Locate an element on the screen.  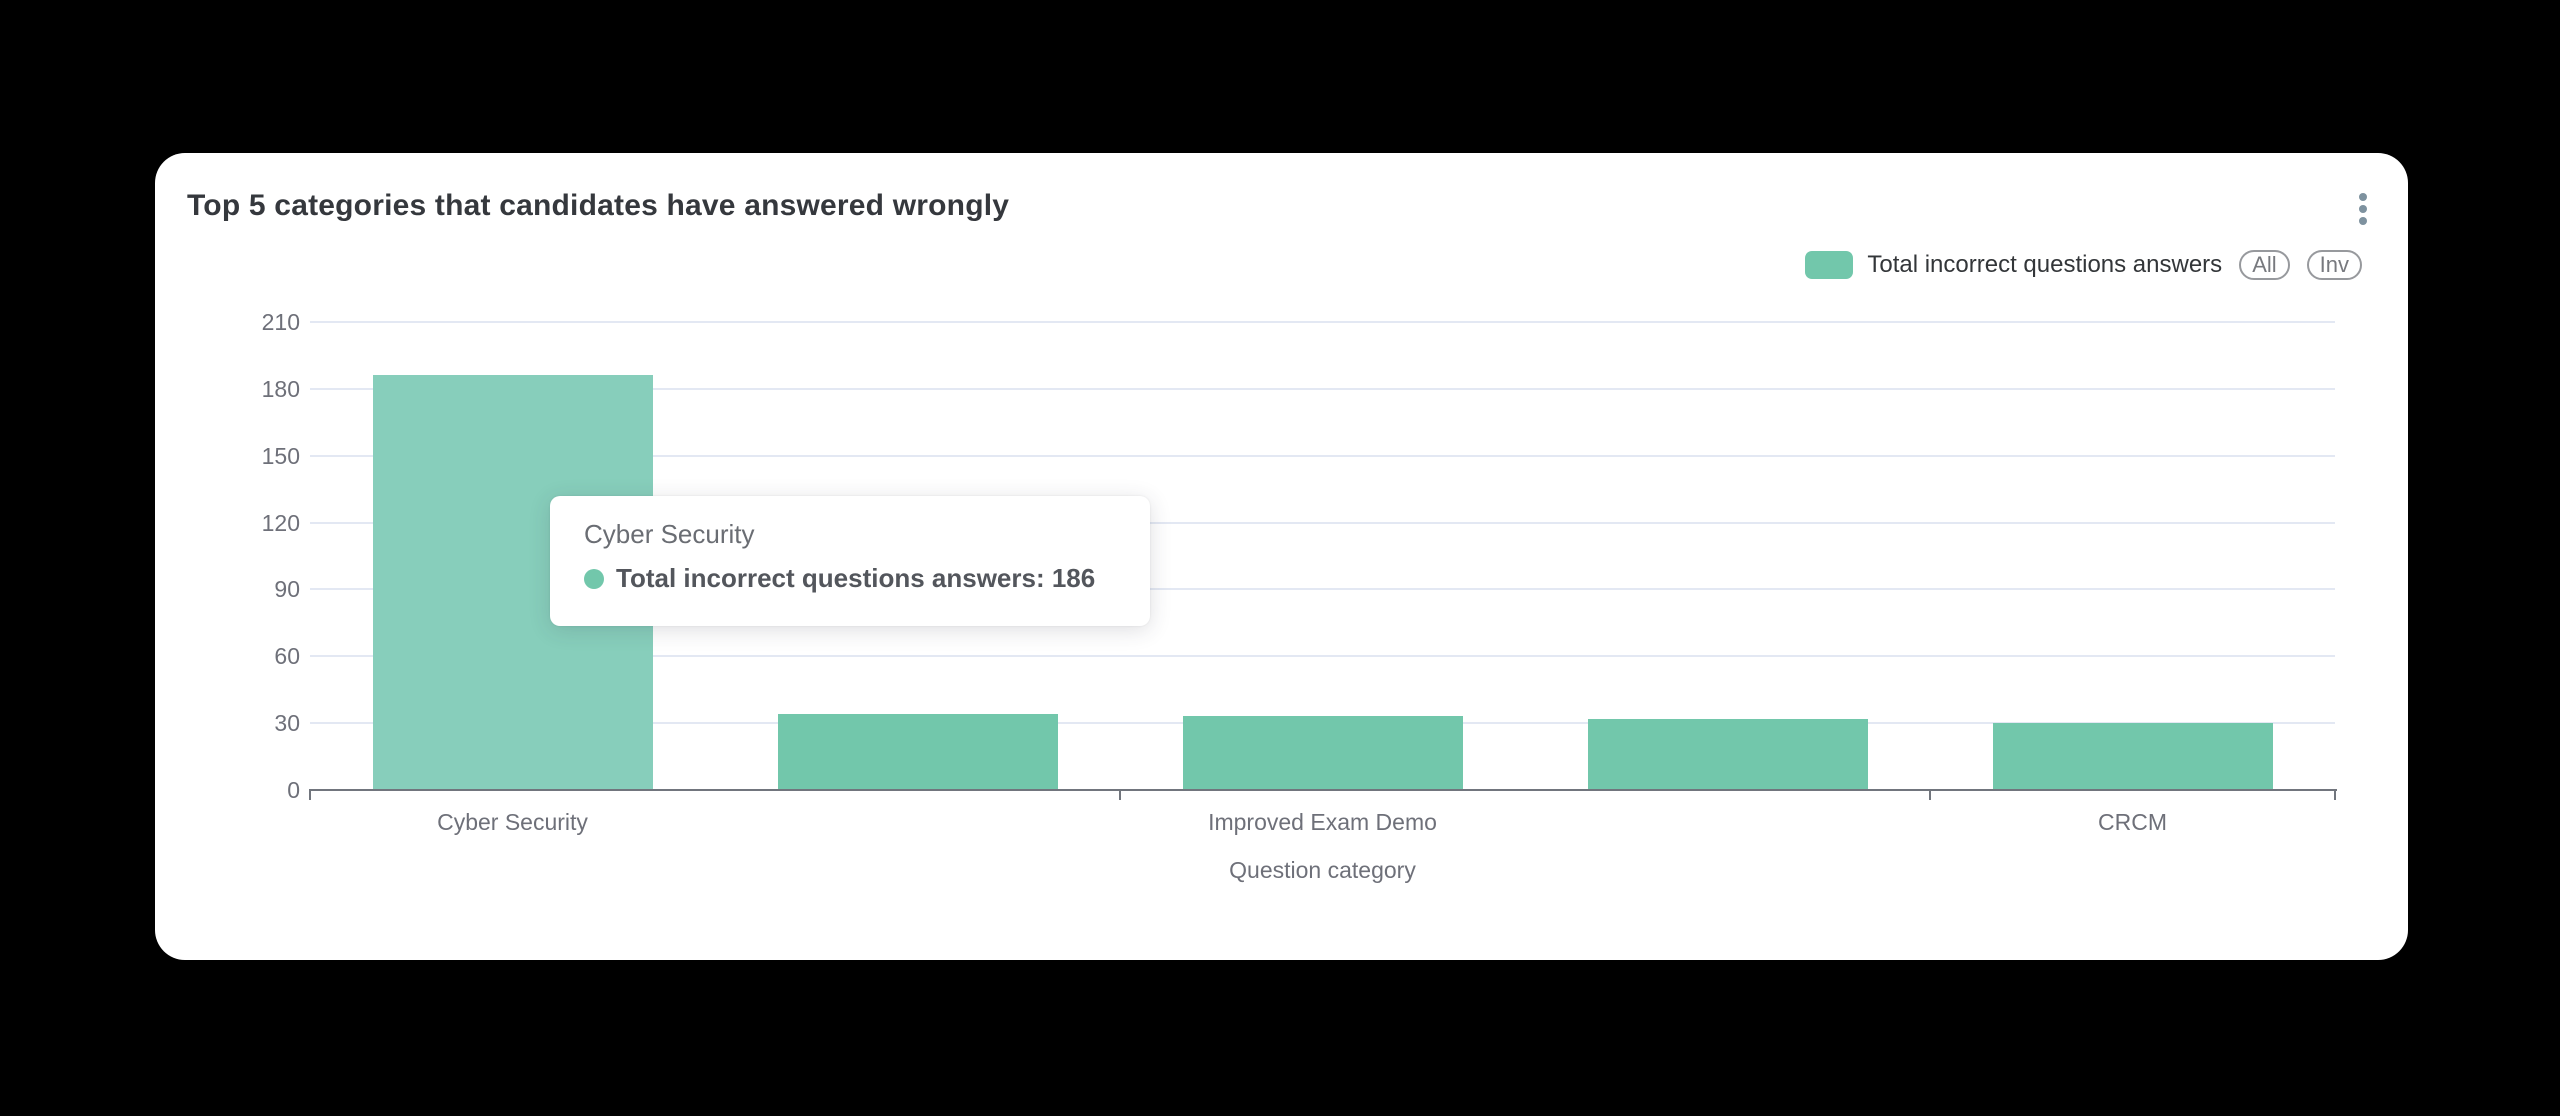
tooltip-series-line: Total incorrect questions answers: 186 is located at coordinates (850, 578).